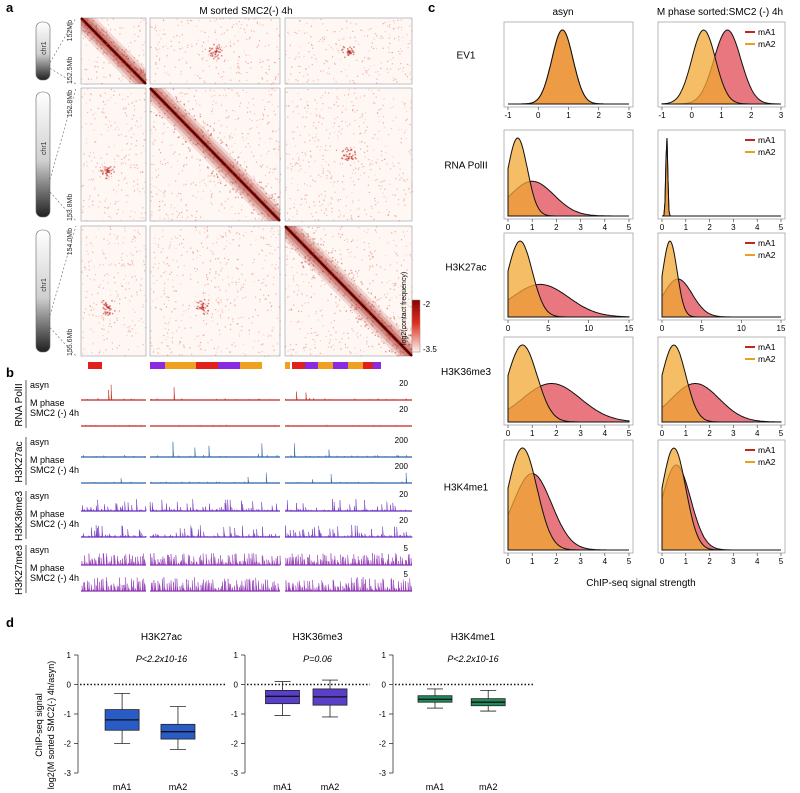 This screenshot has width=800, height=793. What do you see at coordinates (63, 270) in the screenshot?
I see `connector-line` at bounding box center [63, 270].